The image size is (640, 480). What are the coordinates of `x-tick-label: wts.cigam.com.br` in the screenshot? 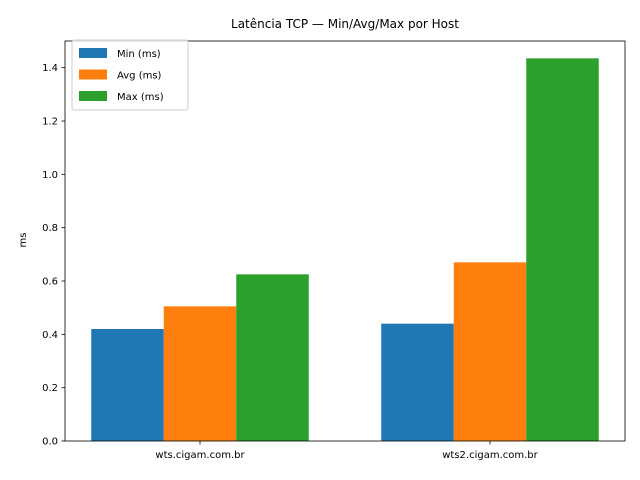 It's located at (200, 455).